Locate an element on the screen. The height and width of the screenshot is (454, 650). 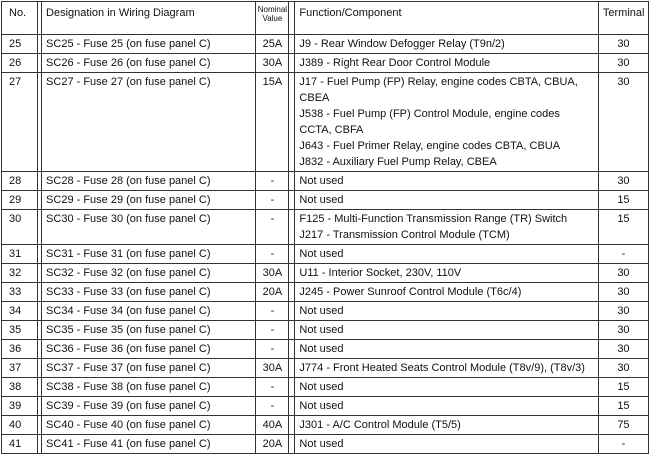
designation: SC31 - Fuse 31 (on fuse panel C) is located at coordinates (149, 254).